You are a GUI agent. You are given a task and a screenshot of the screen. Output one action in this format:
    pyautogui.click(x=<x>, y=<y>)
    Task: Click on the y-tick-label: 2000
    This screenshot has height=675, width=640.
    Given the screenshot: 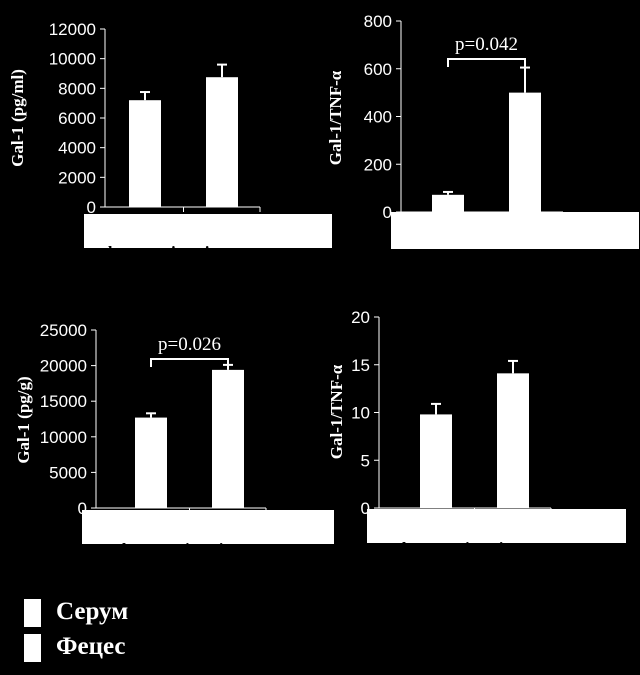 What is the action you would take?
    pyautogui.click(x=77, y=177)
    